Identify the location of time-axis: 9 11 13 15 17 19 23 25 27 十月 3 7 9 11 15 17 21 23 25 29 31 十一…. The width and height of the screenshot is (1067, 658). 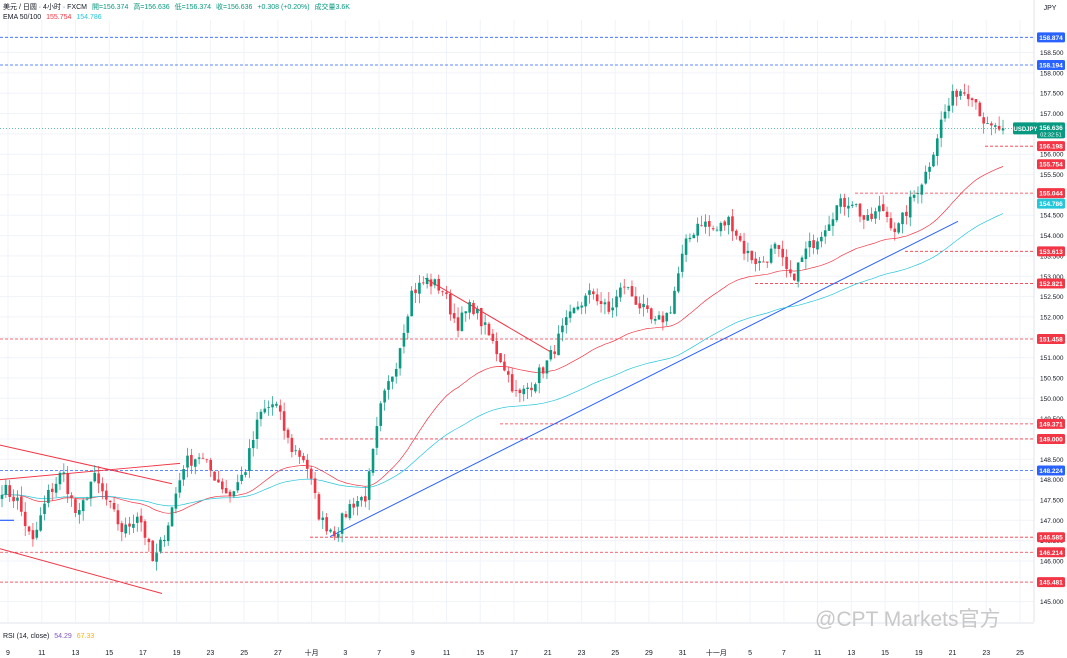
(517, 639).